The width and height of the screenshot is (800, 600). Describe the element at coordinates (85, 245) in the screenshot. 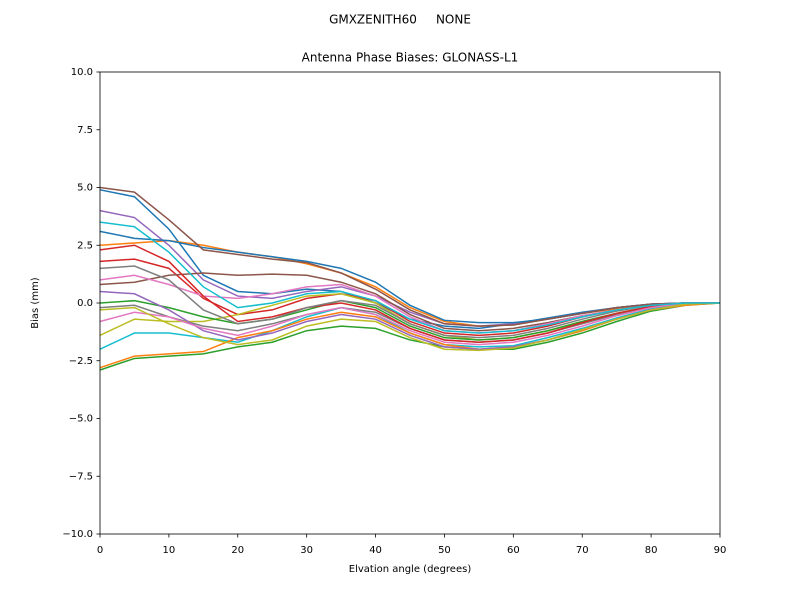

I see `y-tick-label: 2.5` at that location.